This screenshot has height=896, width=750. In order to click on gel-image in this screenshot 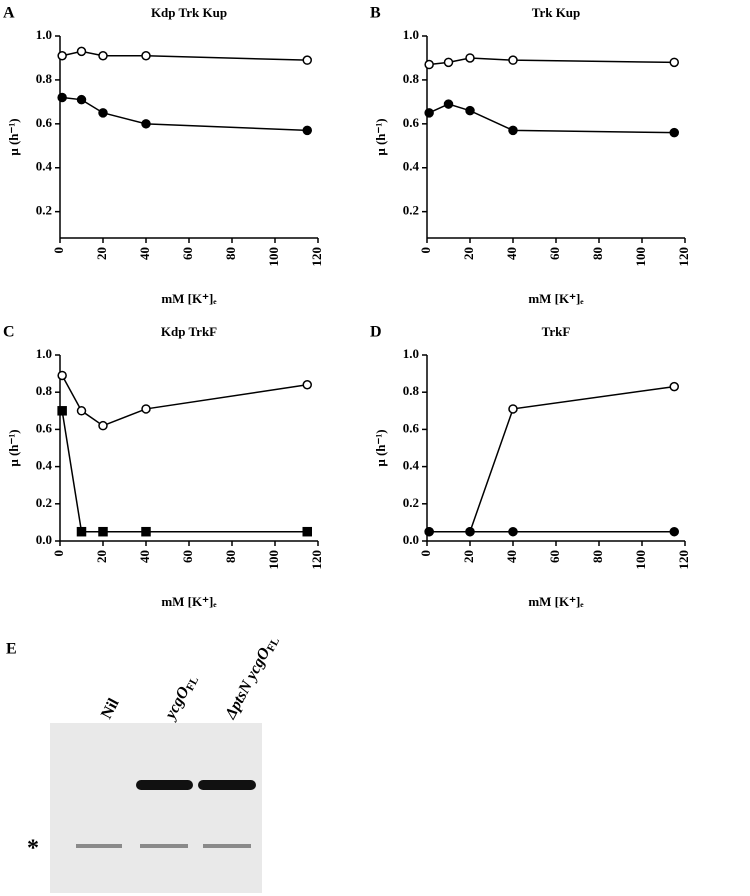, I will do `click(156, 808)`.